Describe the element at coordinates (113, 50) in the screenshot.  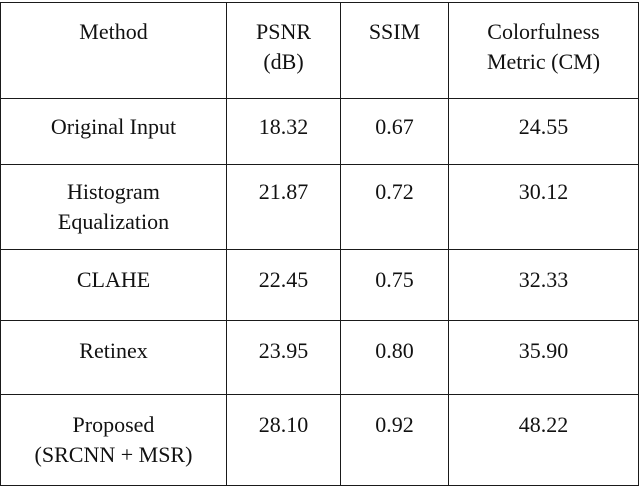
I see `header-method: Method` at that location.